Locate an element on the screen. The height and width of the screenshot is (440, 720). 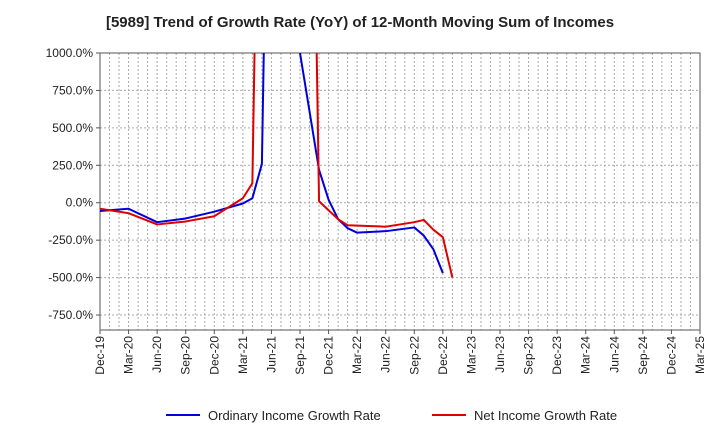
y-tick-label: -500.0% is located at coordinates (70, 278).